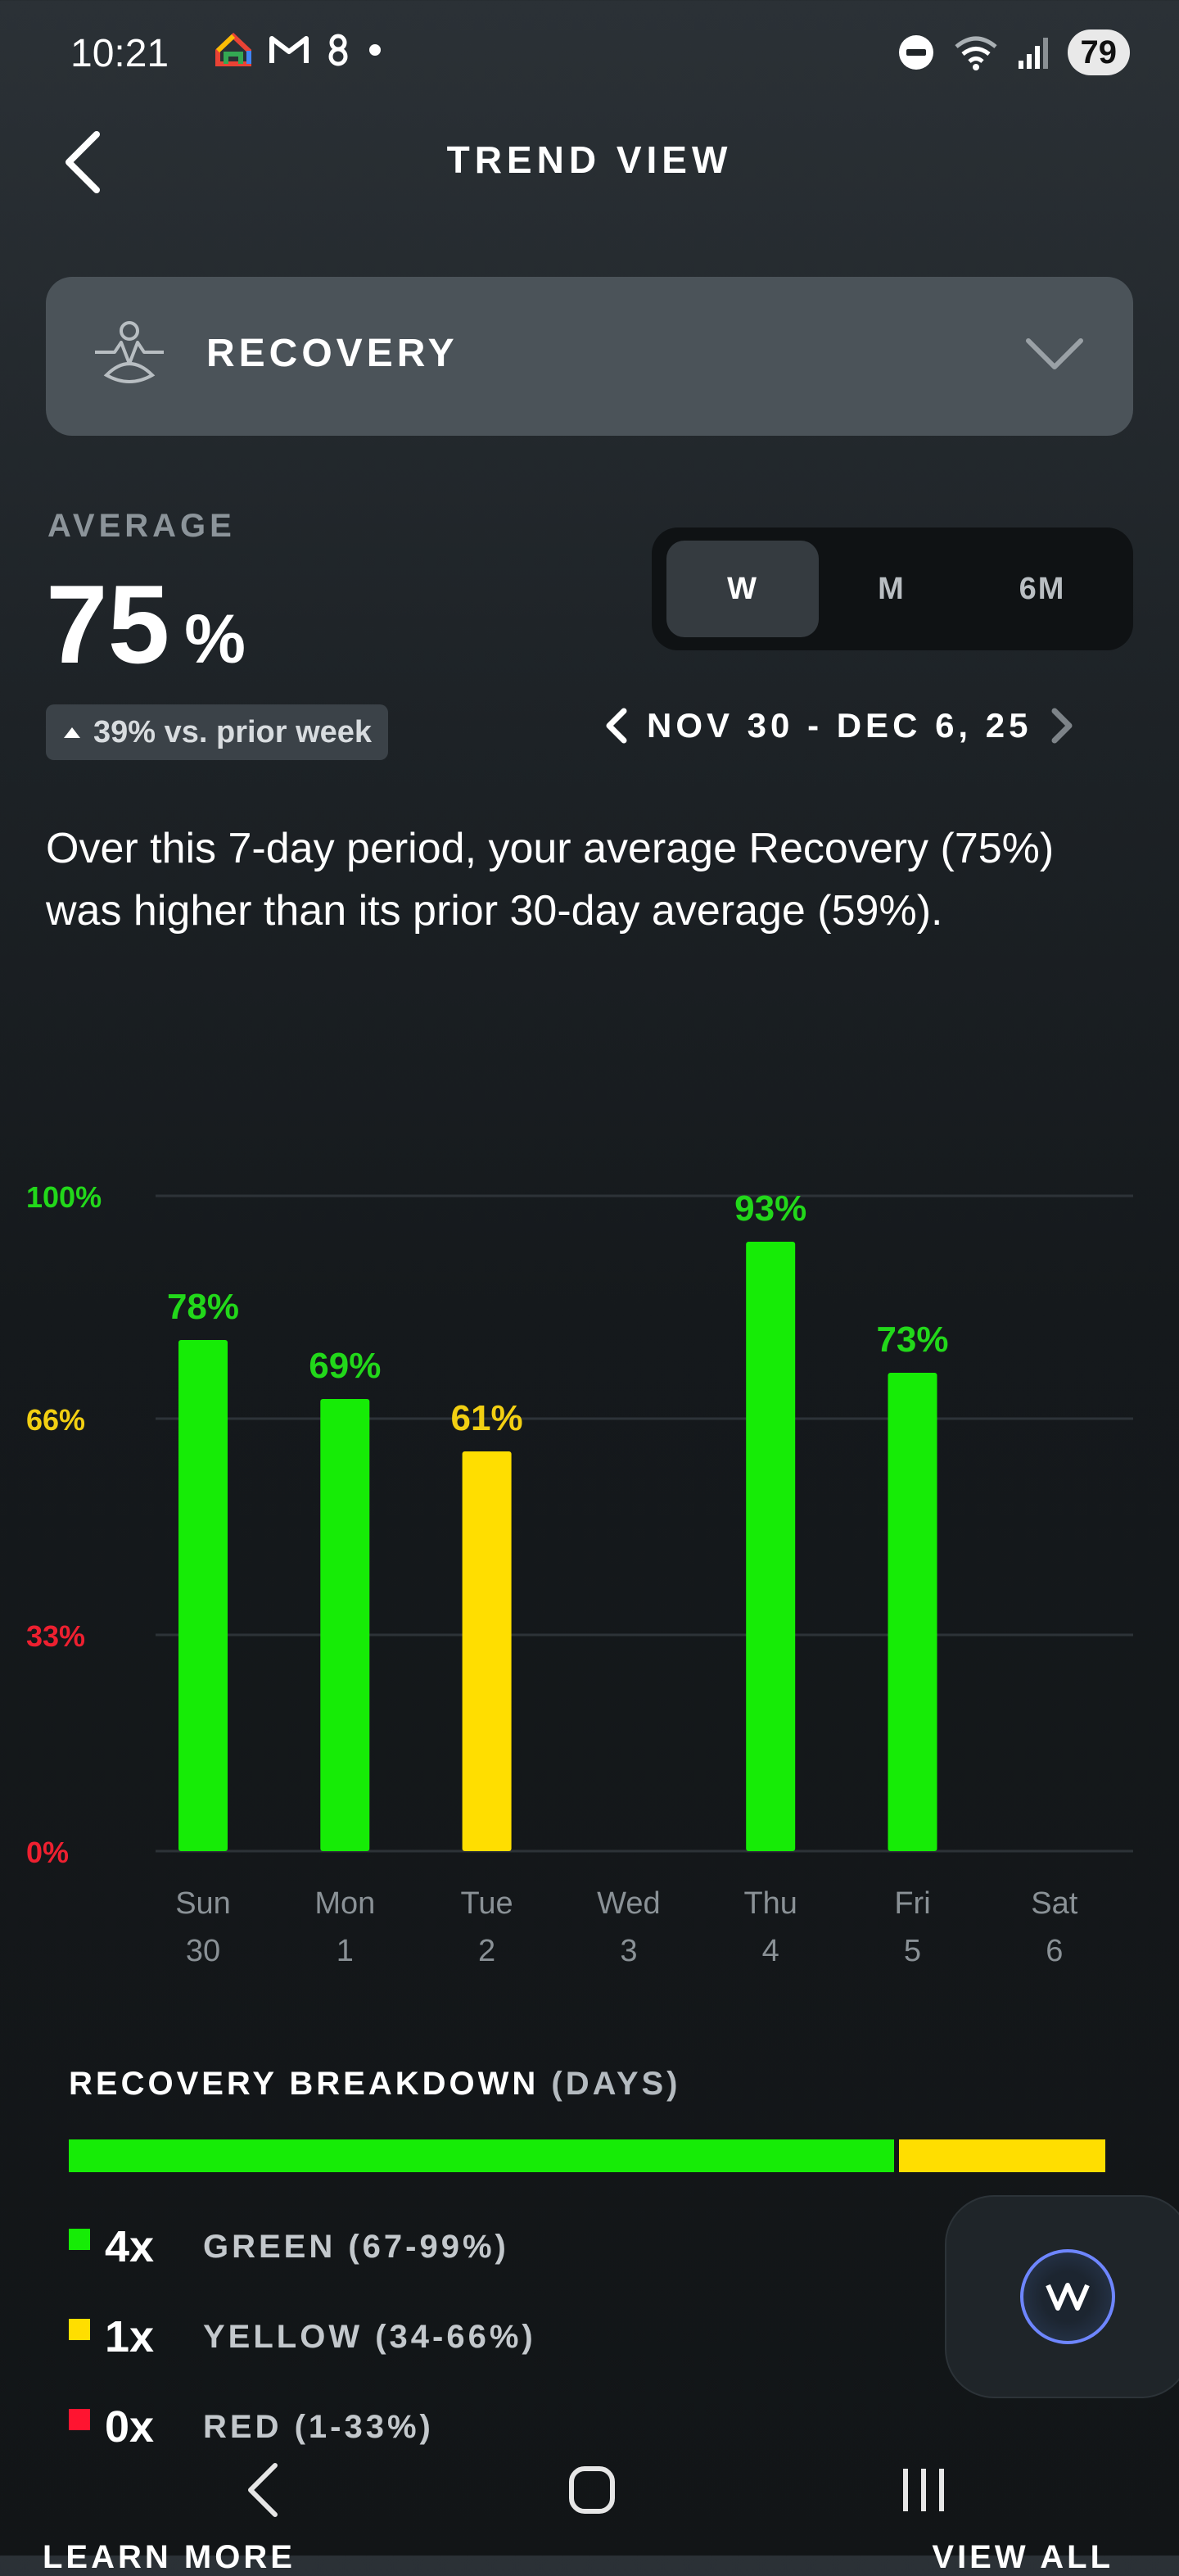 This screenshot has width=1179, height=2576. What do you see at coordinates (141, 526) in the screenshot?
I see `average-label: AVERAGE` at bounding box center [141, 526].